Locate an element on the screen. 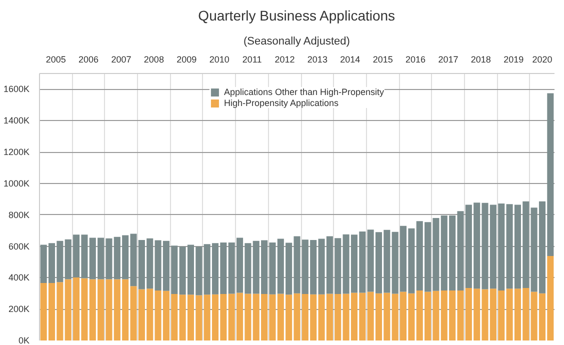 This screenshot has width=564, height=345. y-tick-label: 1200K is located at coordinates (16, 152).